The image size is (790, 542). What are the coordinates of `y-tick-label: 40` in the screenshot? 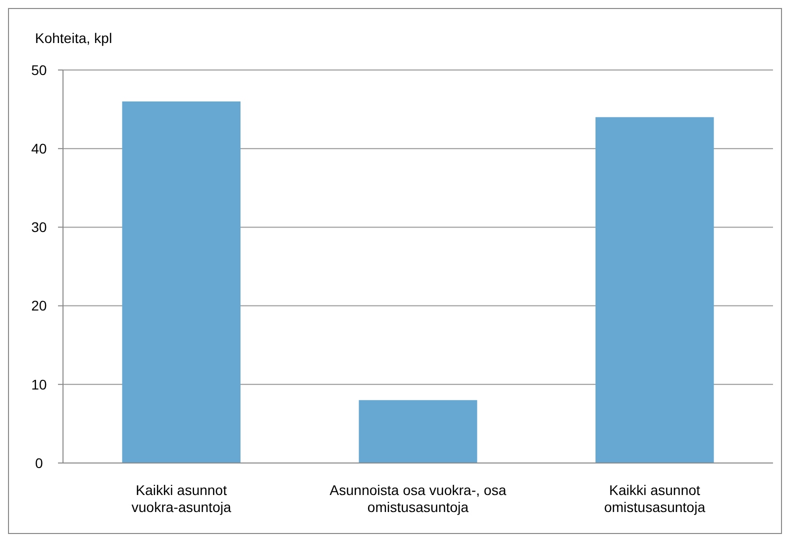 It's located at (39, 148).